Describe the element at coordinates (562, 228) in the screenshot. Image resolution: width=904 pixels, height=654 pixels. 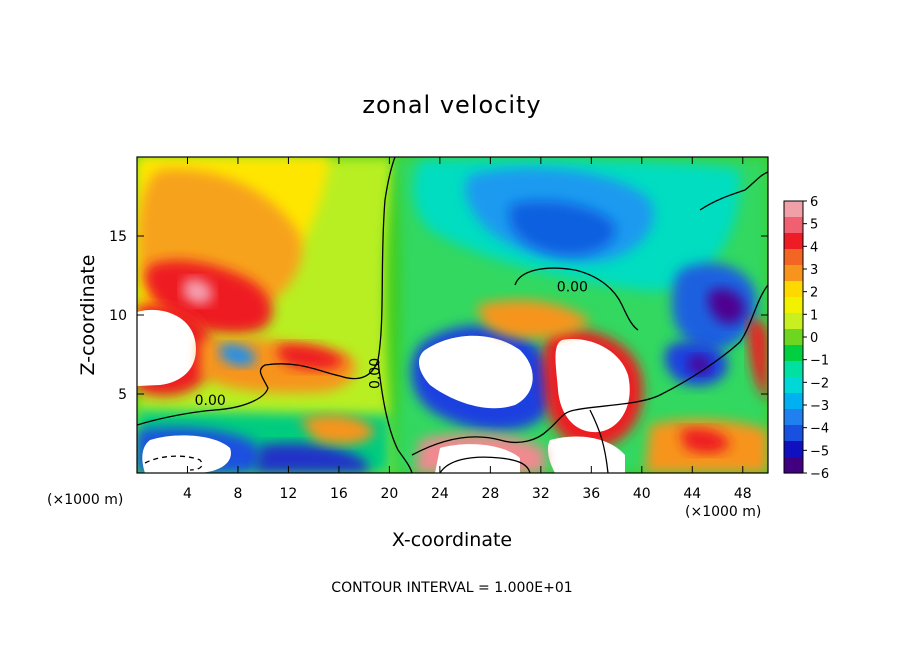
I see `deep-blue-top` at that location.